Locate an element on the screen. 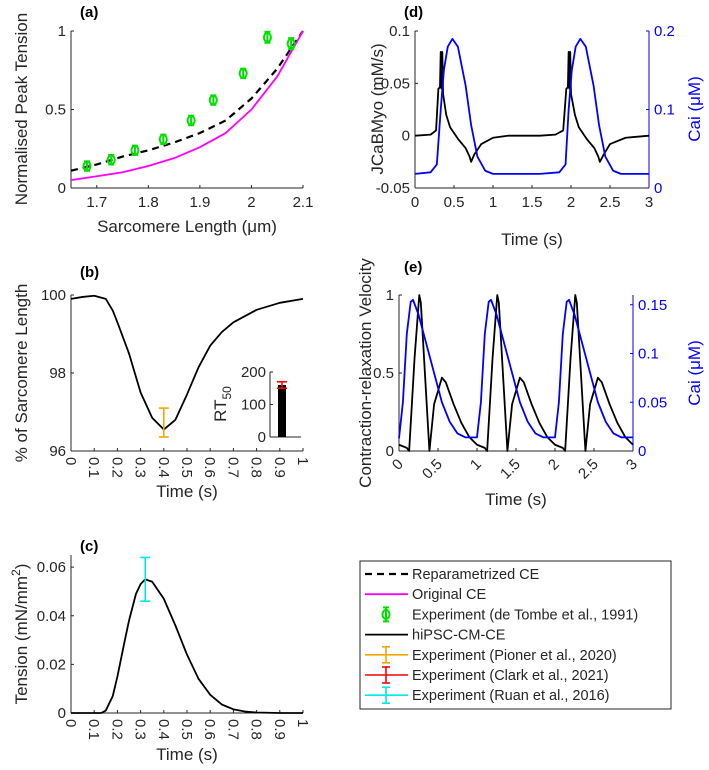 The height and width of the screenshot is (770, 709). y-tick-label: 98 is located at coordinates (57, 373).